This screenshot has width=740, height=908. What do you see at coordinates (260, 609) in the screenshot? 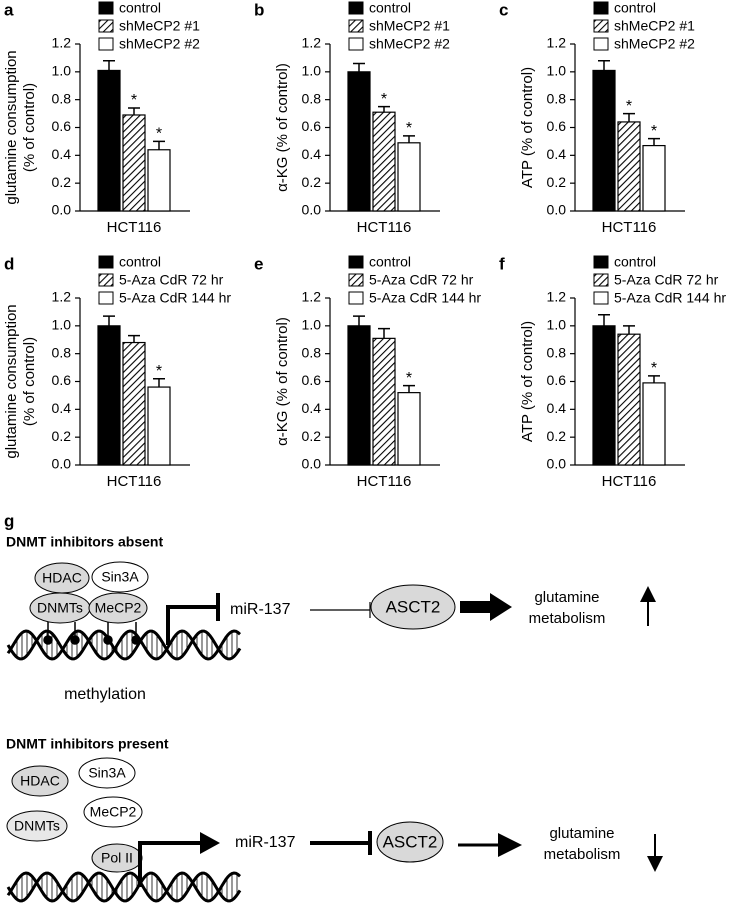
I see `mirna-label: miR-137` at bounding box center [260, 609].